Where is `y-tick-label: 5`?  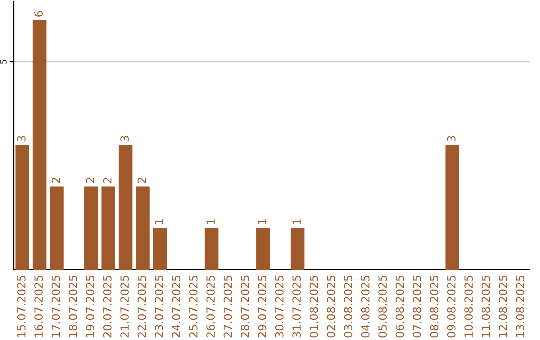 y-tick-label: 5 is located at coordinates (3, 62).